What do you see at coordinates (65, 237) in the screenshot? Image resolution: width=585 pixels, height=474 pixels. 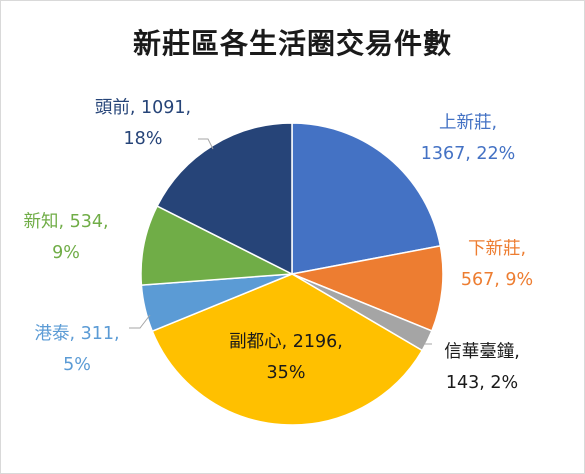 I see `data-label-6: 新知, 534, 9%` at bounding box center [65, 237].